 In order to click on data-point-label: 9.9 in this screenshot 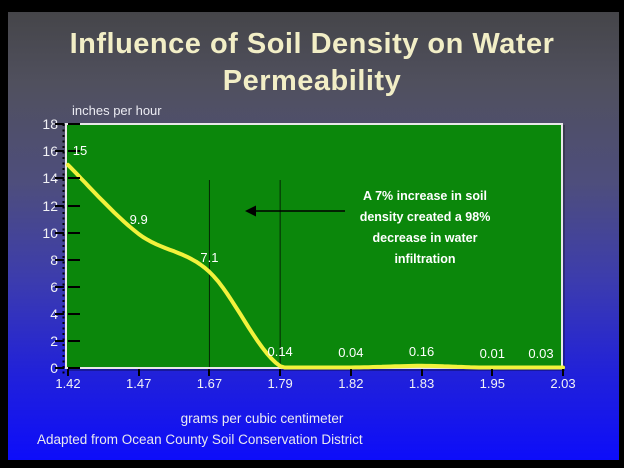, I will do `click(138, 219)`.